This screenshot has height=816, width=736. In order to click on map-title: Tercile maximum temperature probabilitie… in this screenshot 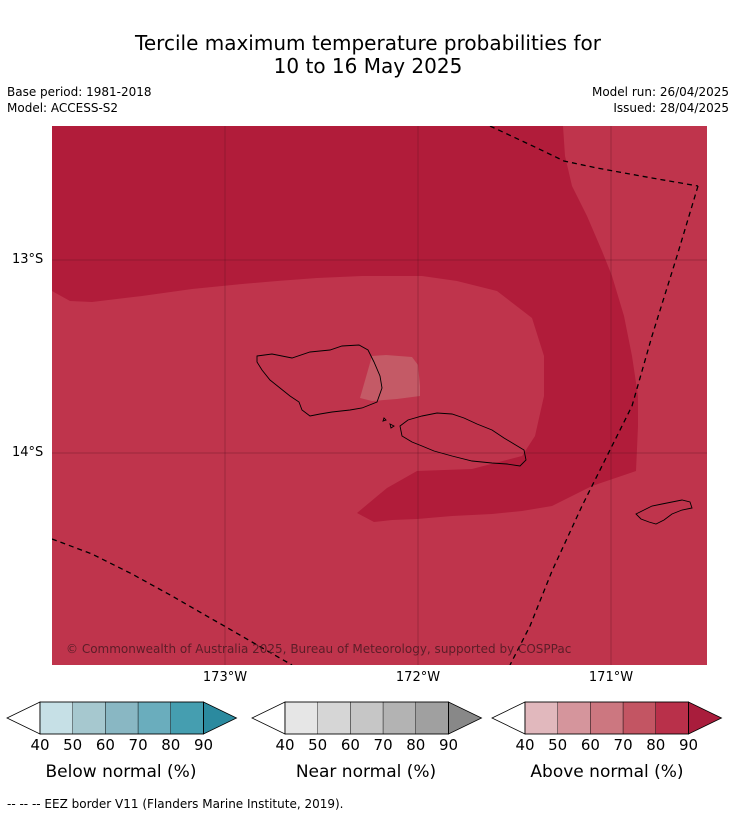, I will do `click(368, 55)`.